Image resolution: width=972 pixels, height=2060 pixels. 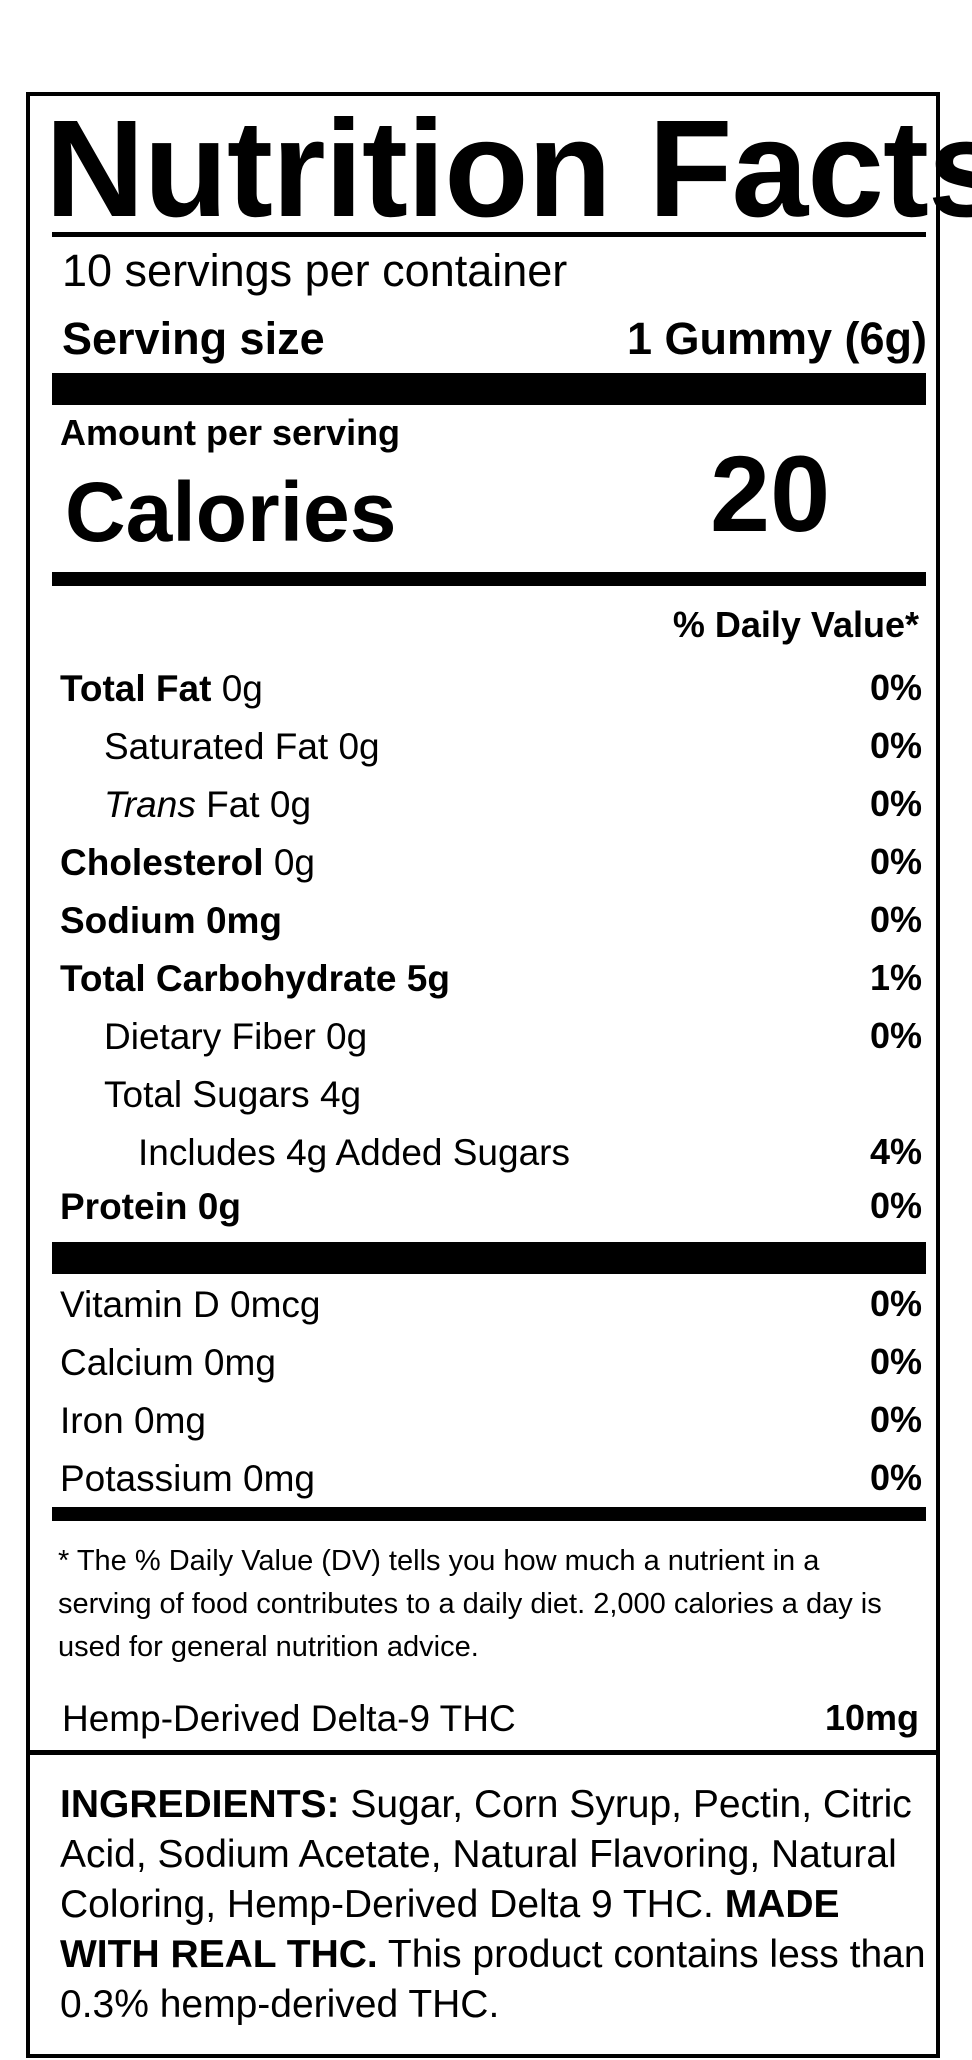 What do you see at coordinates (491, 1098) in the screenshot?
I see `nutrient-row-total-sugars: Total Sugars 4g` at bounding box center [491, 1098].